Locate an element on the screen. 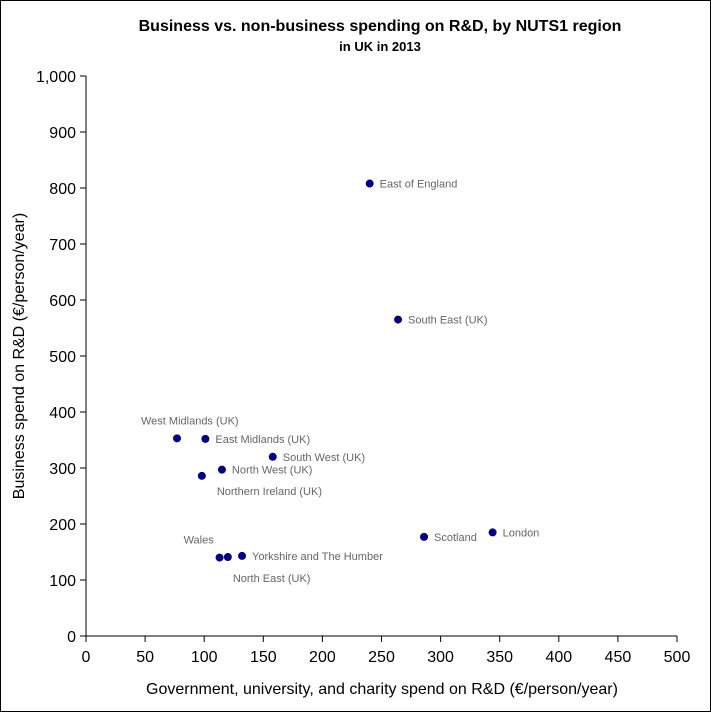  y-tick-label: 500 is located at coordinates (62, 357).